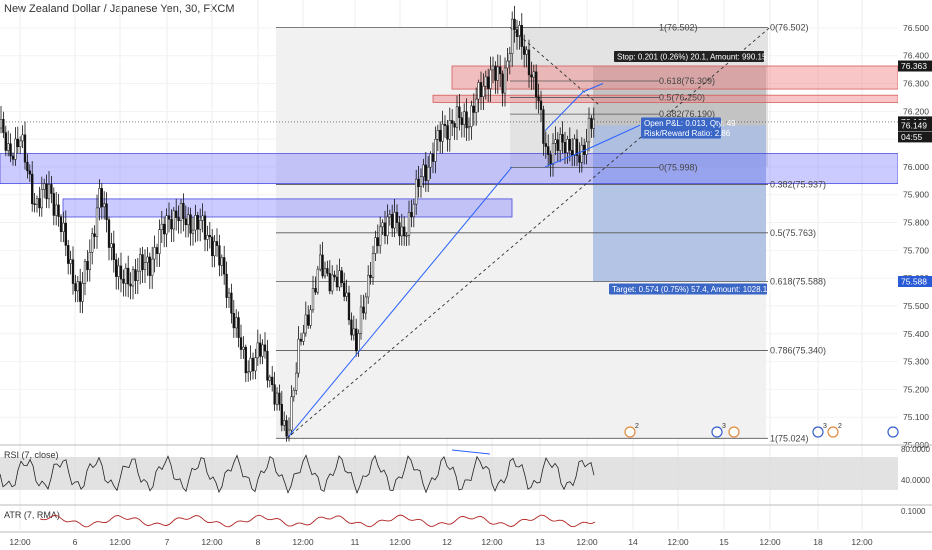 Image resolution: width=932 pixels, height=550 pixels. I want to click on price-tick: 75.700, so click(916, 250).